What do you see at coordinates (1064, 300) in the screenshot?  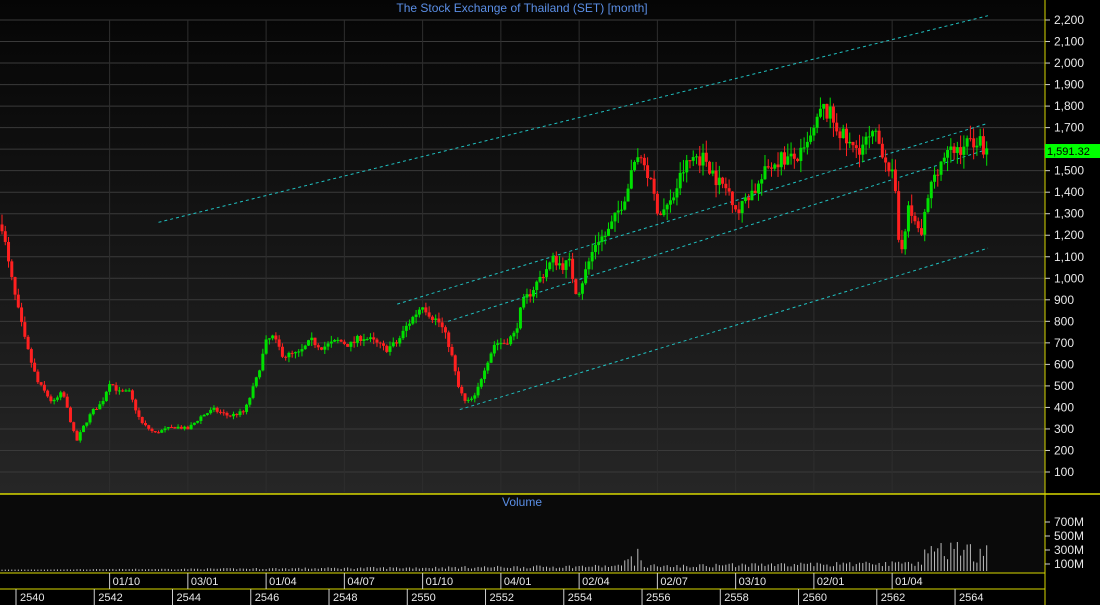 I see `y-tick-label: 900` at bounding box center [1064, 300].